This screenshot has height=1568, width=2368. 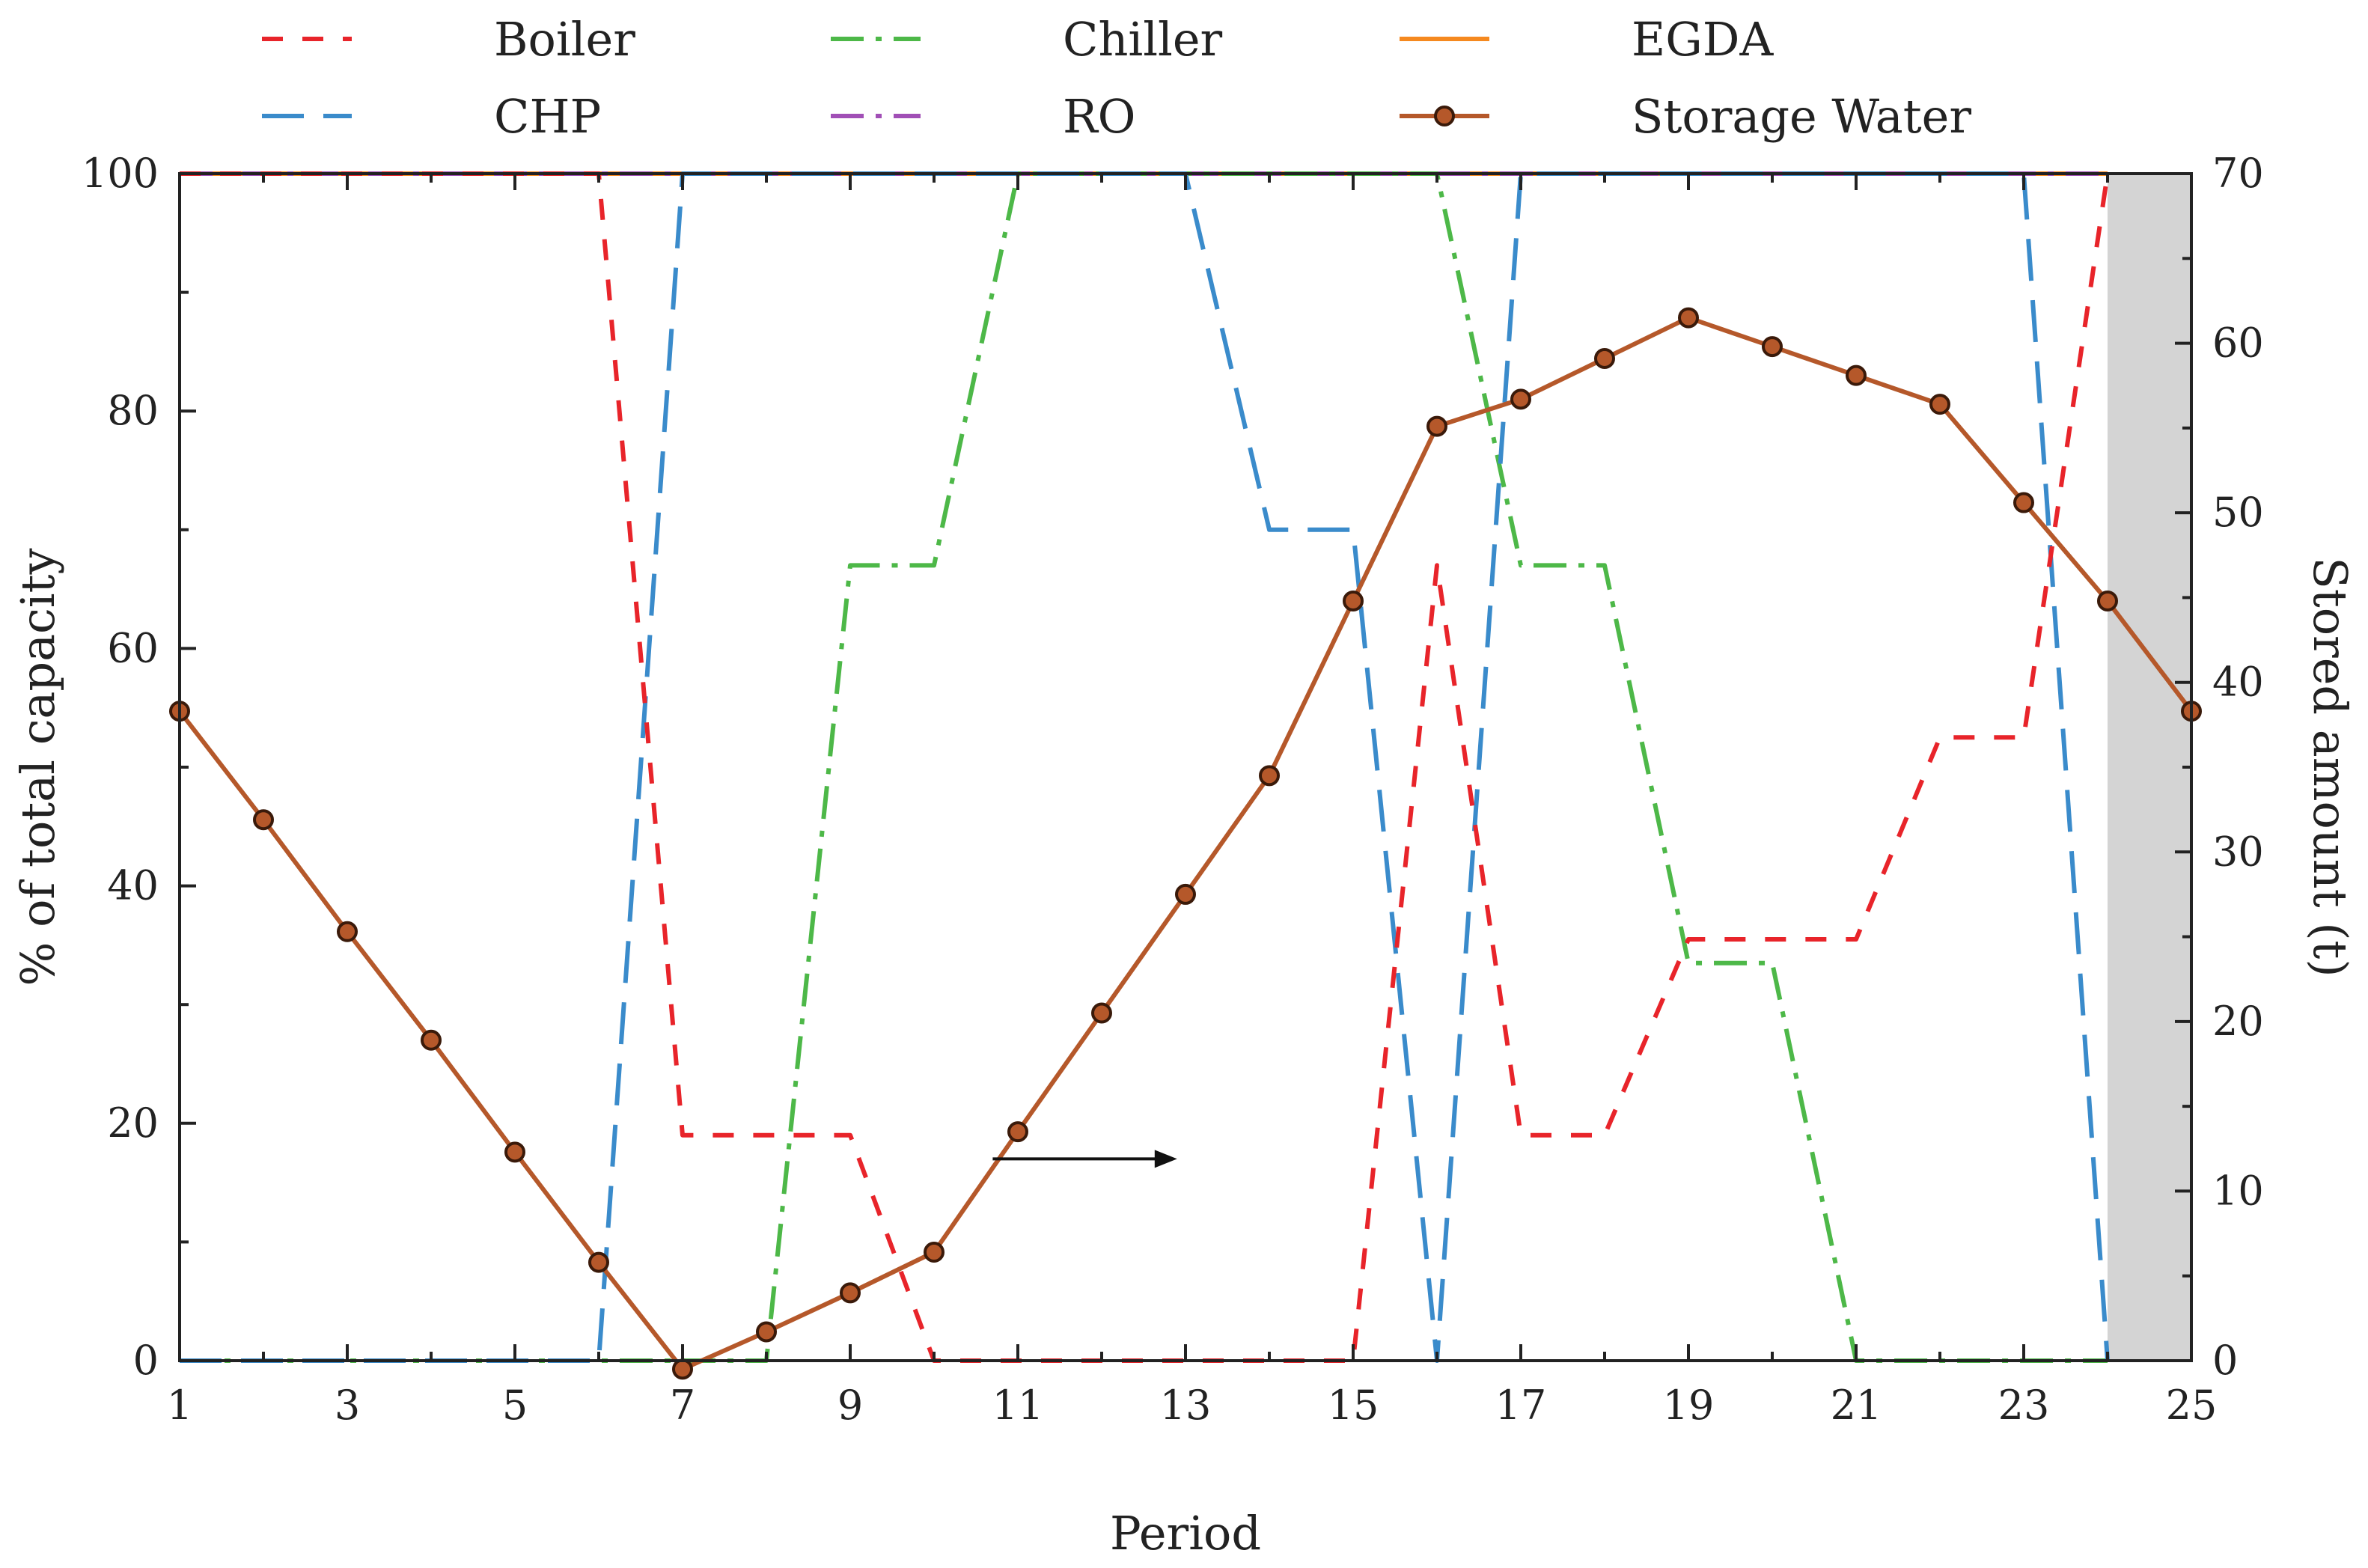 I want to click on x-tick-label: 1, so click(x=180, y=1405).